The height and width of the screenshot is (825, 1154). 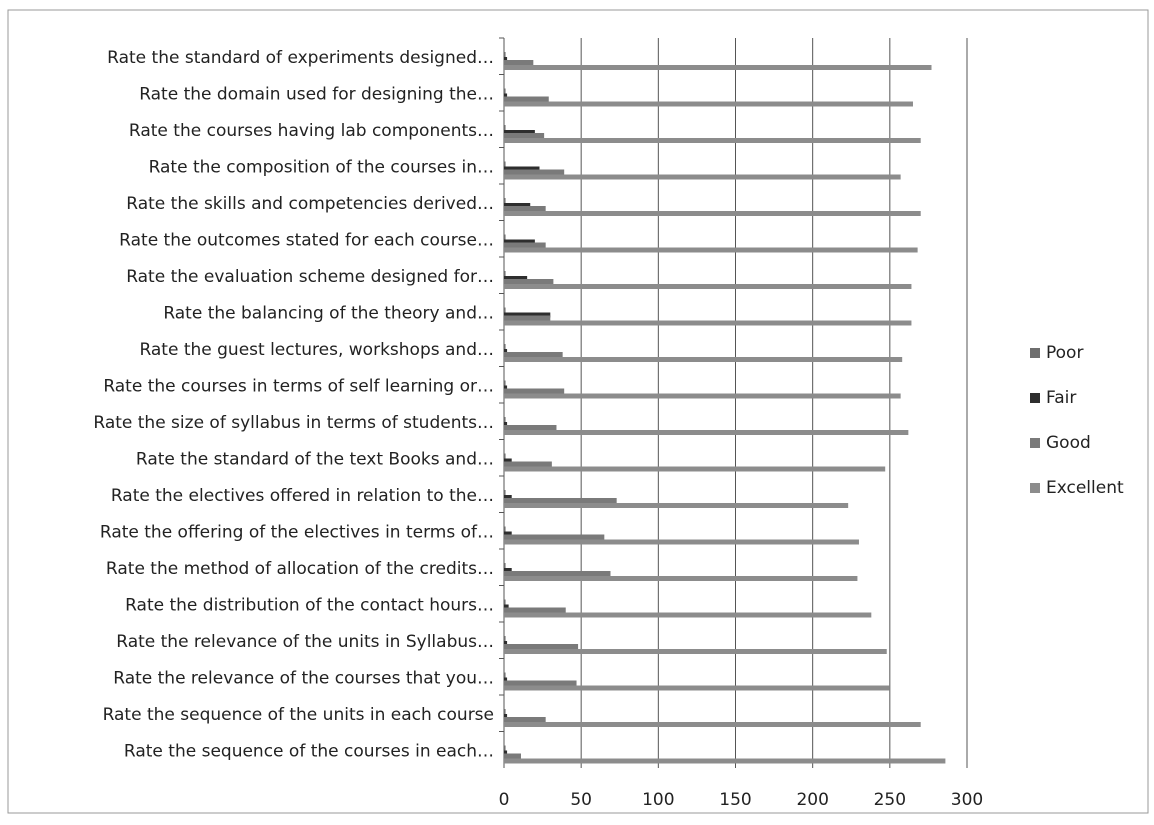 I want to click on legend-label: Excellent, so click(x=1085, y=488).